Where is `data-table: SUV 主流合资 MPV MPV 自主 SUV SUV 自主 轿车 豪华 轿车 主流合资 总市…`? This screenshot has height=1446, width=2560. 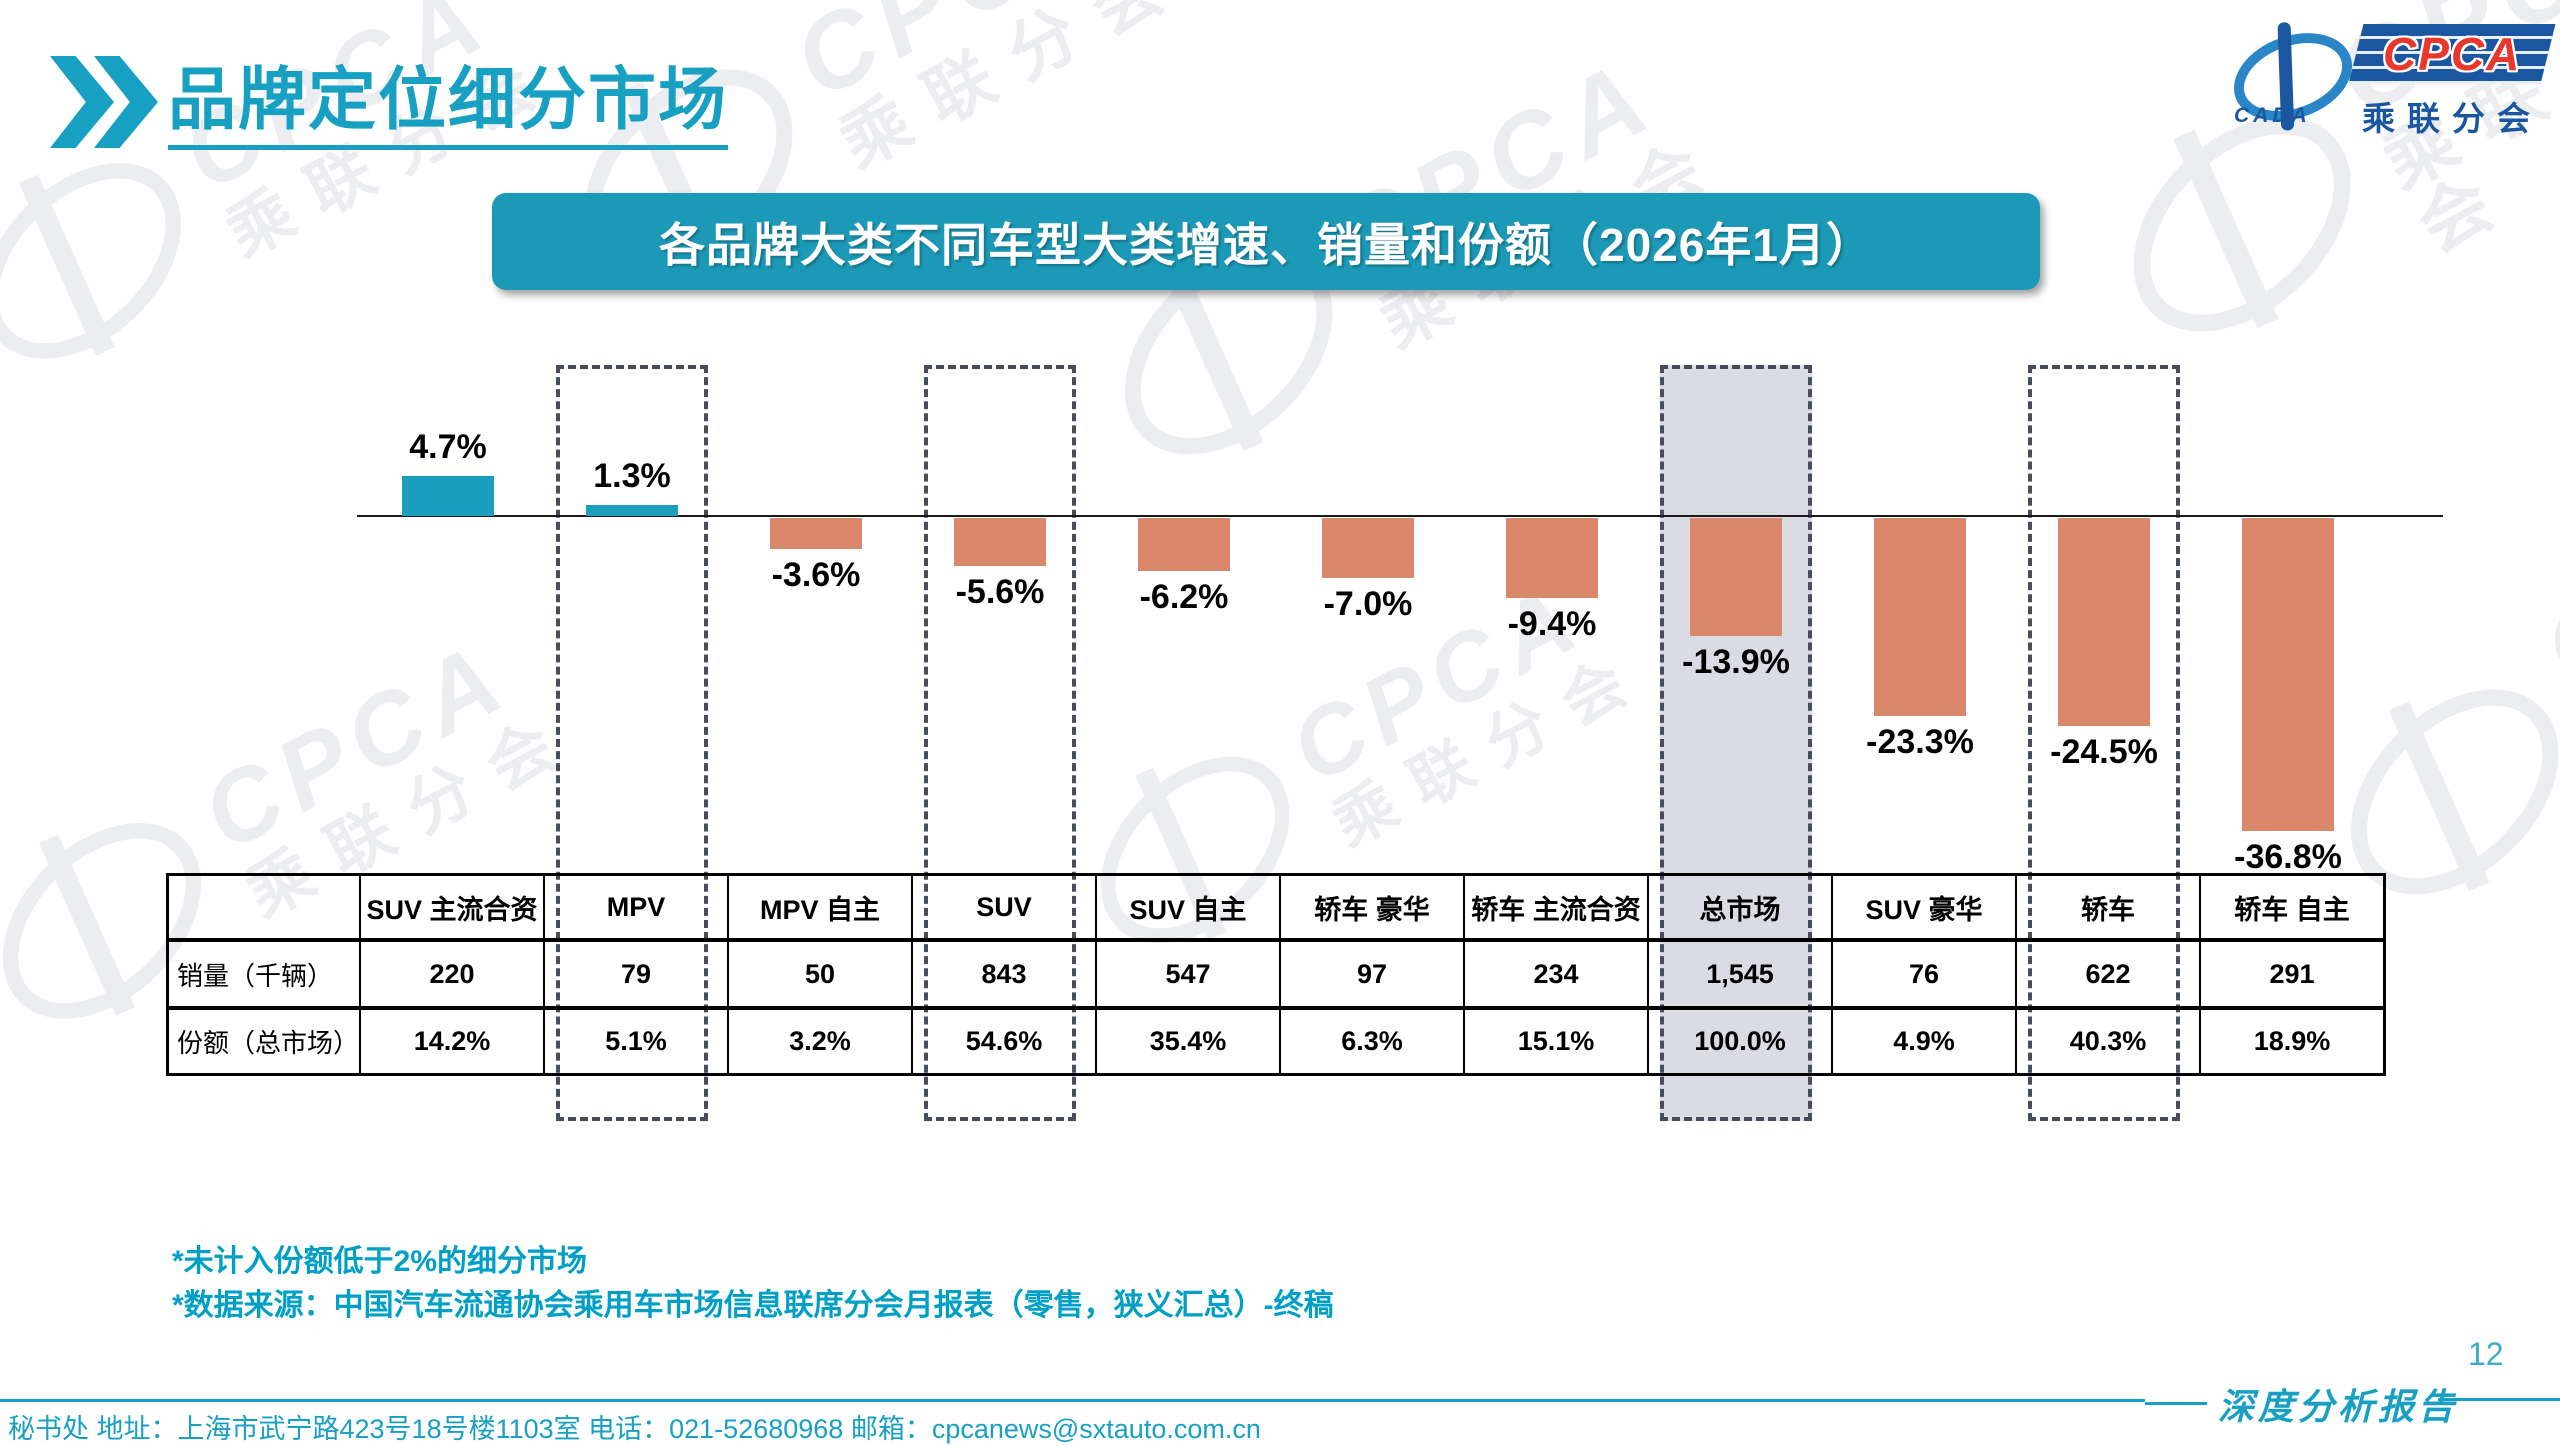
data-table: SUV 主流合资 MPV MPV 自主 SUV SUV 自主 轿车 豪华 轿车 主流合资 总市… is located at coordinates (1276, 974).